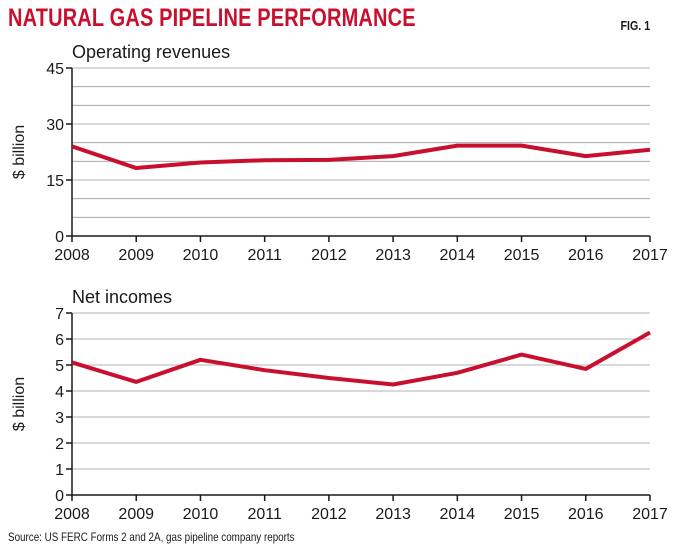  What do you see at coordinates (55, 125) in the screenshot?
I see `y-tick-label: 30` at bounding box center [55, 125].